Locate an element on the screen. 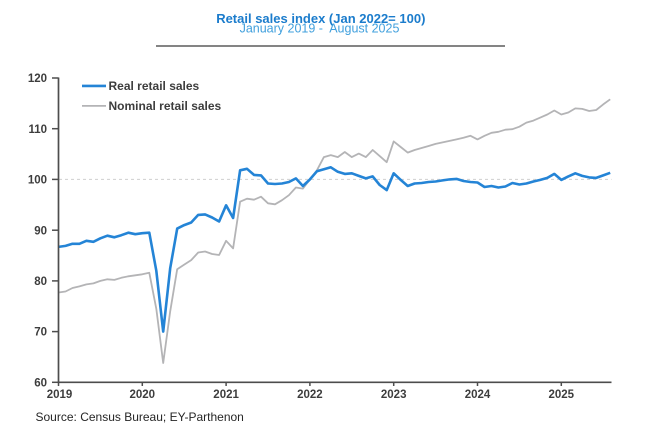 This screenshot has width=650, height=448. svg-text: 120 is located at coordinates (37, 79).